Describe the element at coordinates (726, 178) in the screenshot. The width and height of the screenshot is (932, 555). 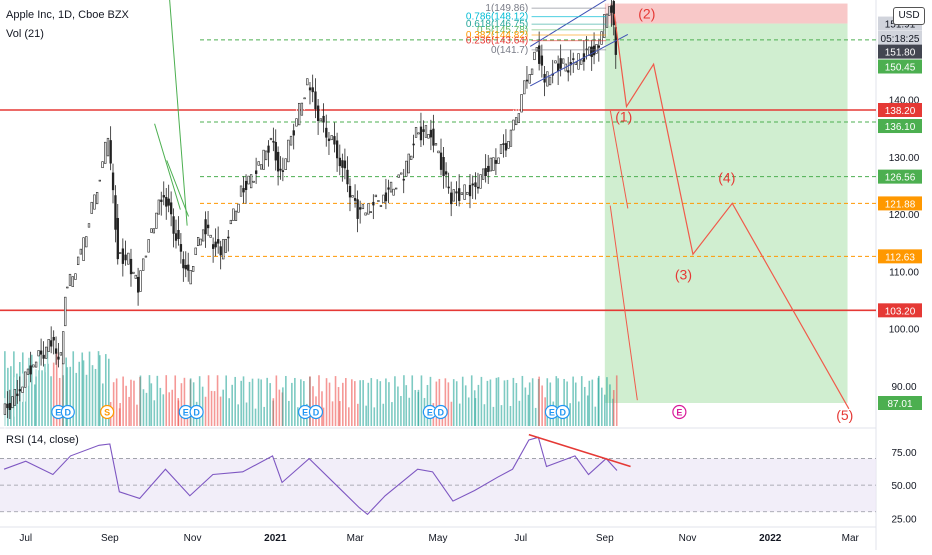
I see `wave-label-3: (4)` at that location.